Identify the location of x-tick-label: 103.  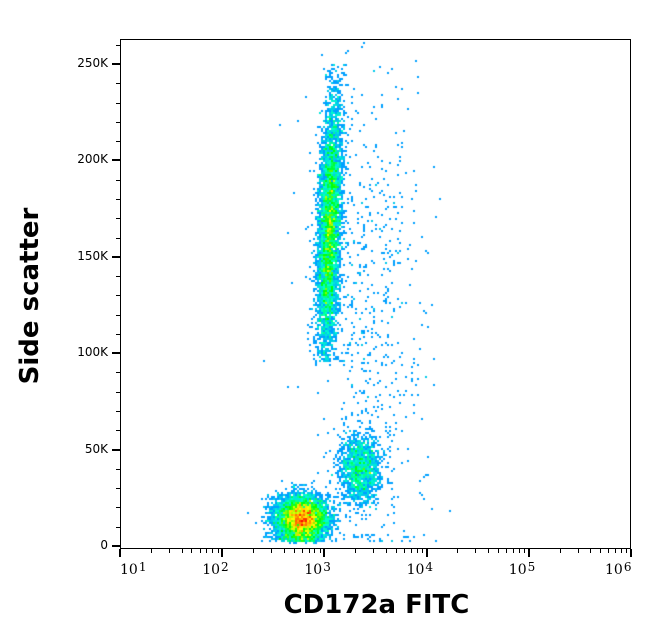
(317, 569).